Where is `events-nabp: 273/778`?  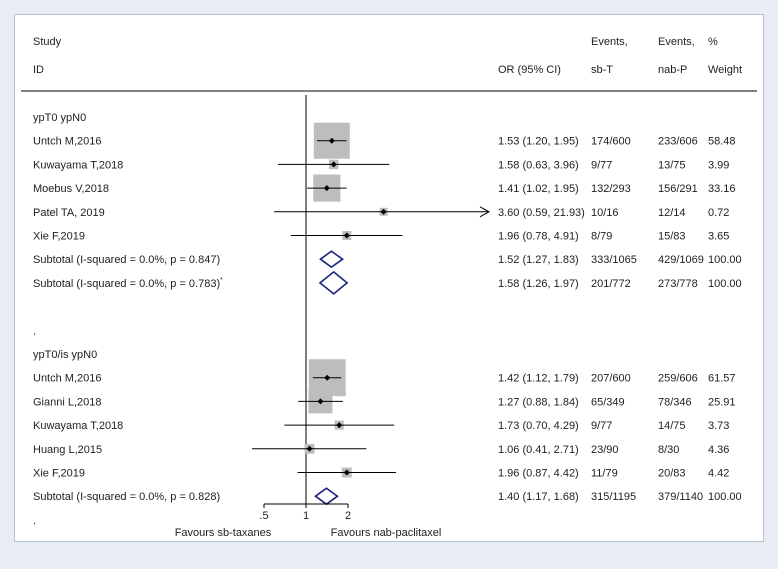
events-nabp: 273/778 is located at coordinates (678, 284).